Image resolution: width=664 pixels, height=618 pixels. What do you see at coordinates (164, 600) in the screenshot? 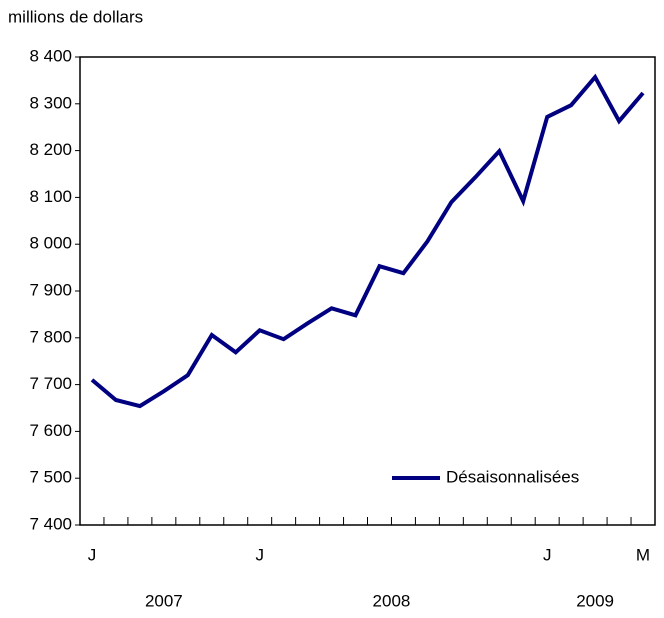
I see `year-label: 2007` at bounding box center [164, 600].